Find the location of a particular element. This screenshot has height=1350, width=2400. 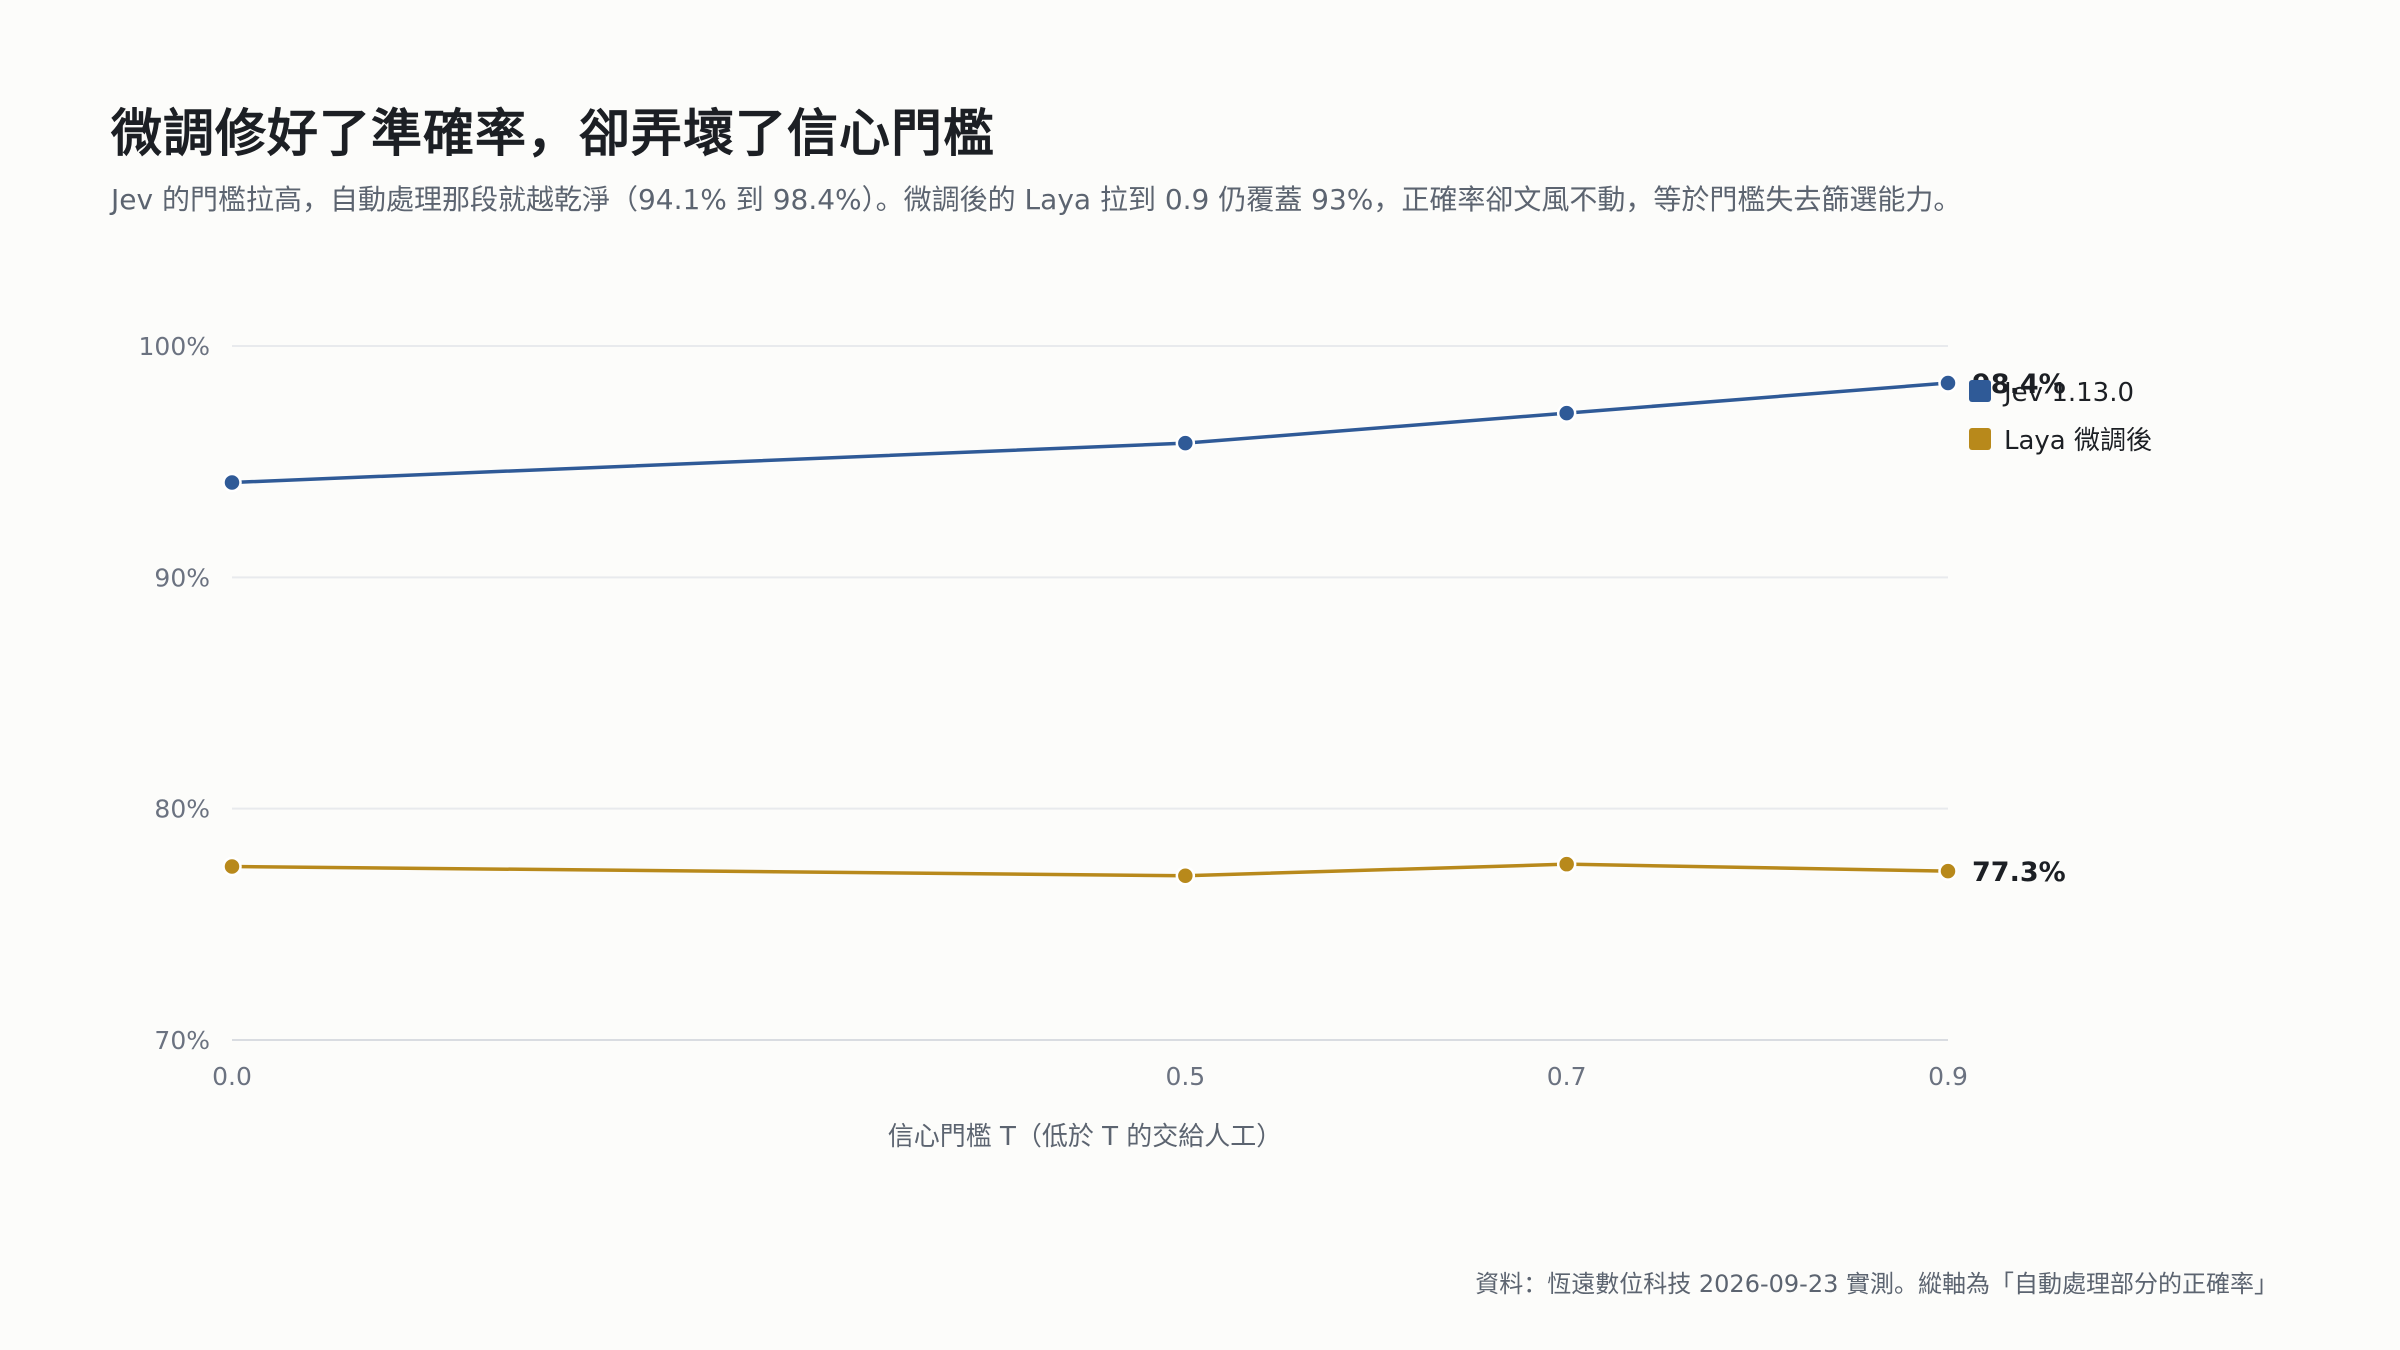

y-tick-label: 70% is located at coordinates (182, 1040).